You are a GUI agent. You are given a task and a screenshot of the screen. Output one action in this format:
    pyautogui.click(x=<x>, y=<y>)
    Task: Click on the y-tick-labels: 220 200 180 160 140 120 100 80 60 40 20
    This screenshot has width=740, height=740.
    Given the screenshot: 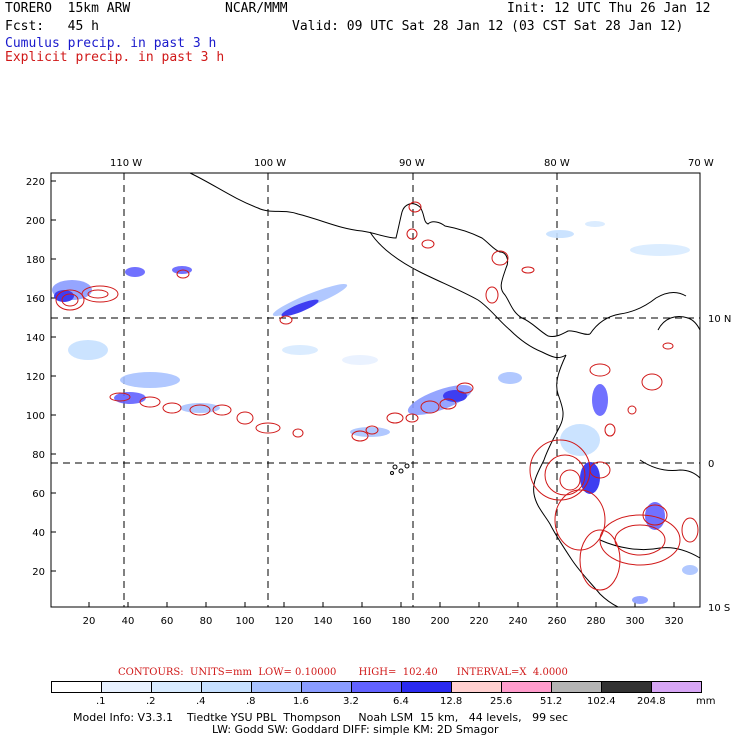 What is the action you would take?
    pyautogui.click(x=35, y=377)
    